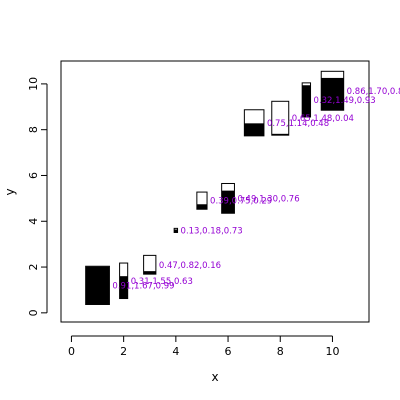  What do you see at coordinates (241, 202) in the screenshot?
I see `point-label: 0.39,0.75,0.29` at bounding box center [241, 202].